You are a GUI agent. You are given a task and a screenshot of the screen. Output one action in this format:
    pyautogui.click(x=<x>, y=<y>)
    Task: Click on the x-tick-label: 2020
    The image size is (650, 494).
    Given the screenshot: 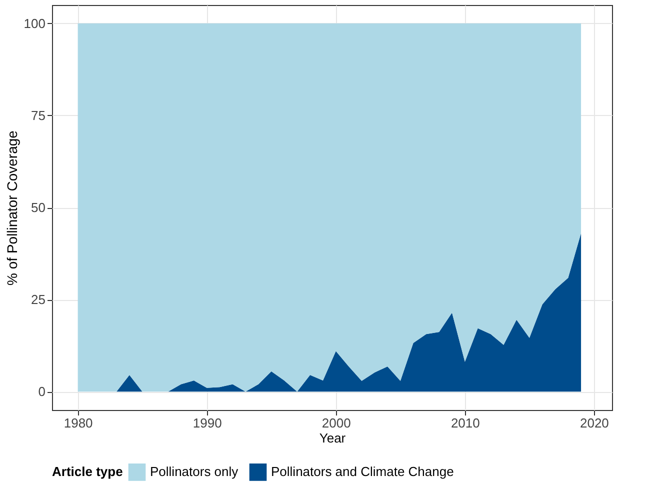 What is the action you would take?
    pyautogui.click(x=594, y=423)
    